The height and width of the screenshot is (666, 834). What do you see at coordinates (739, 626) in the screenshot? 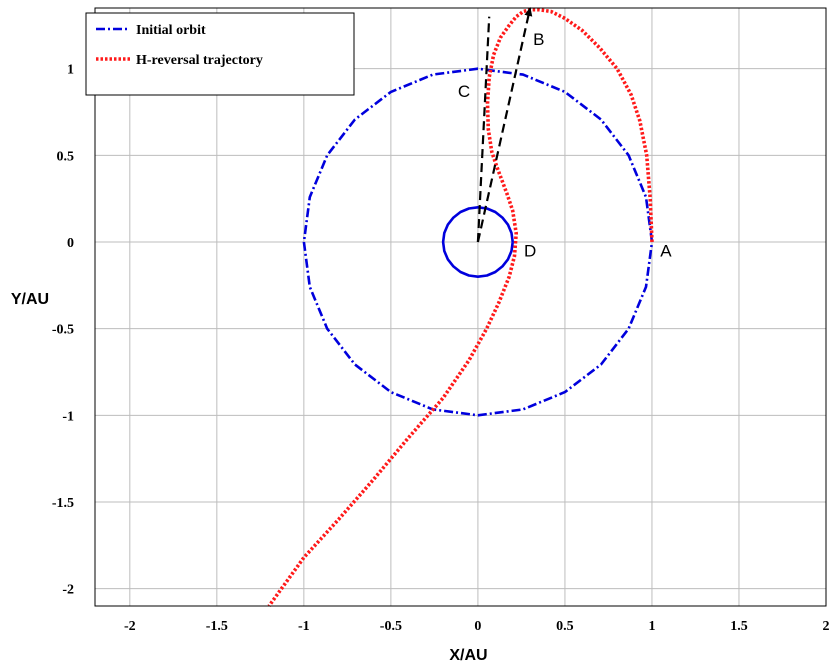
I see `x-tick-label: 1.5` at bounding box center [739, 626].